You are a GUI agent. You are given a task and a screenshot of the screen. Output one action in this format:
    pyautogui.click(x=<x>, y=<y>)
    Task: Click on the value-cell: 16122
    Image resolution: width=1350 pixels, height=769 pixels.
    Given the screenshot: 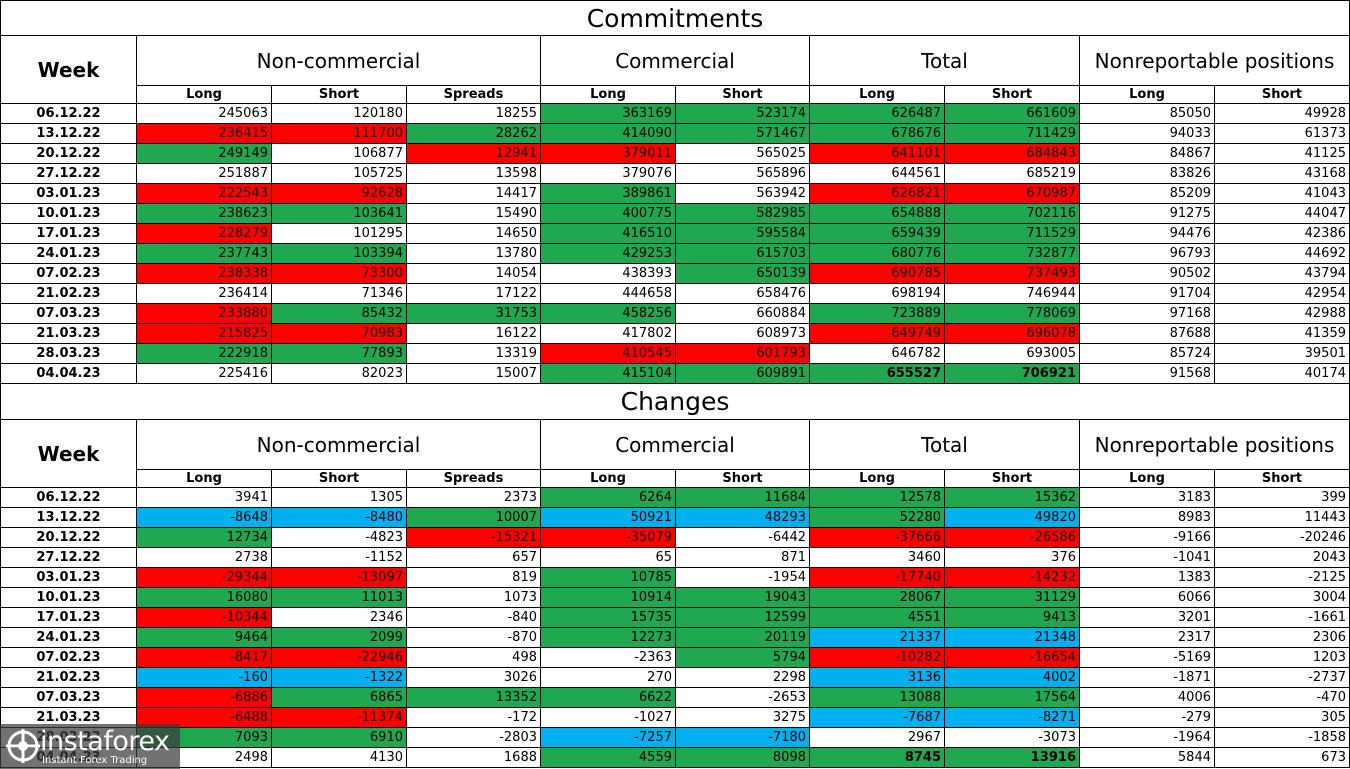 What is the action you would take?
    pyautogui.click(x=474, y=334)
    